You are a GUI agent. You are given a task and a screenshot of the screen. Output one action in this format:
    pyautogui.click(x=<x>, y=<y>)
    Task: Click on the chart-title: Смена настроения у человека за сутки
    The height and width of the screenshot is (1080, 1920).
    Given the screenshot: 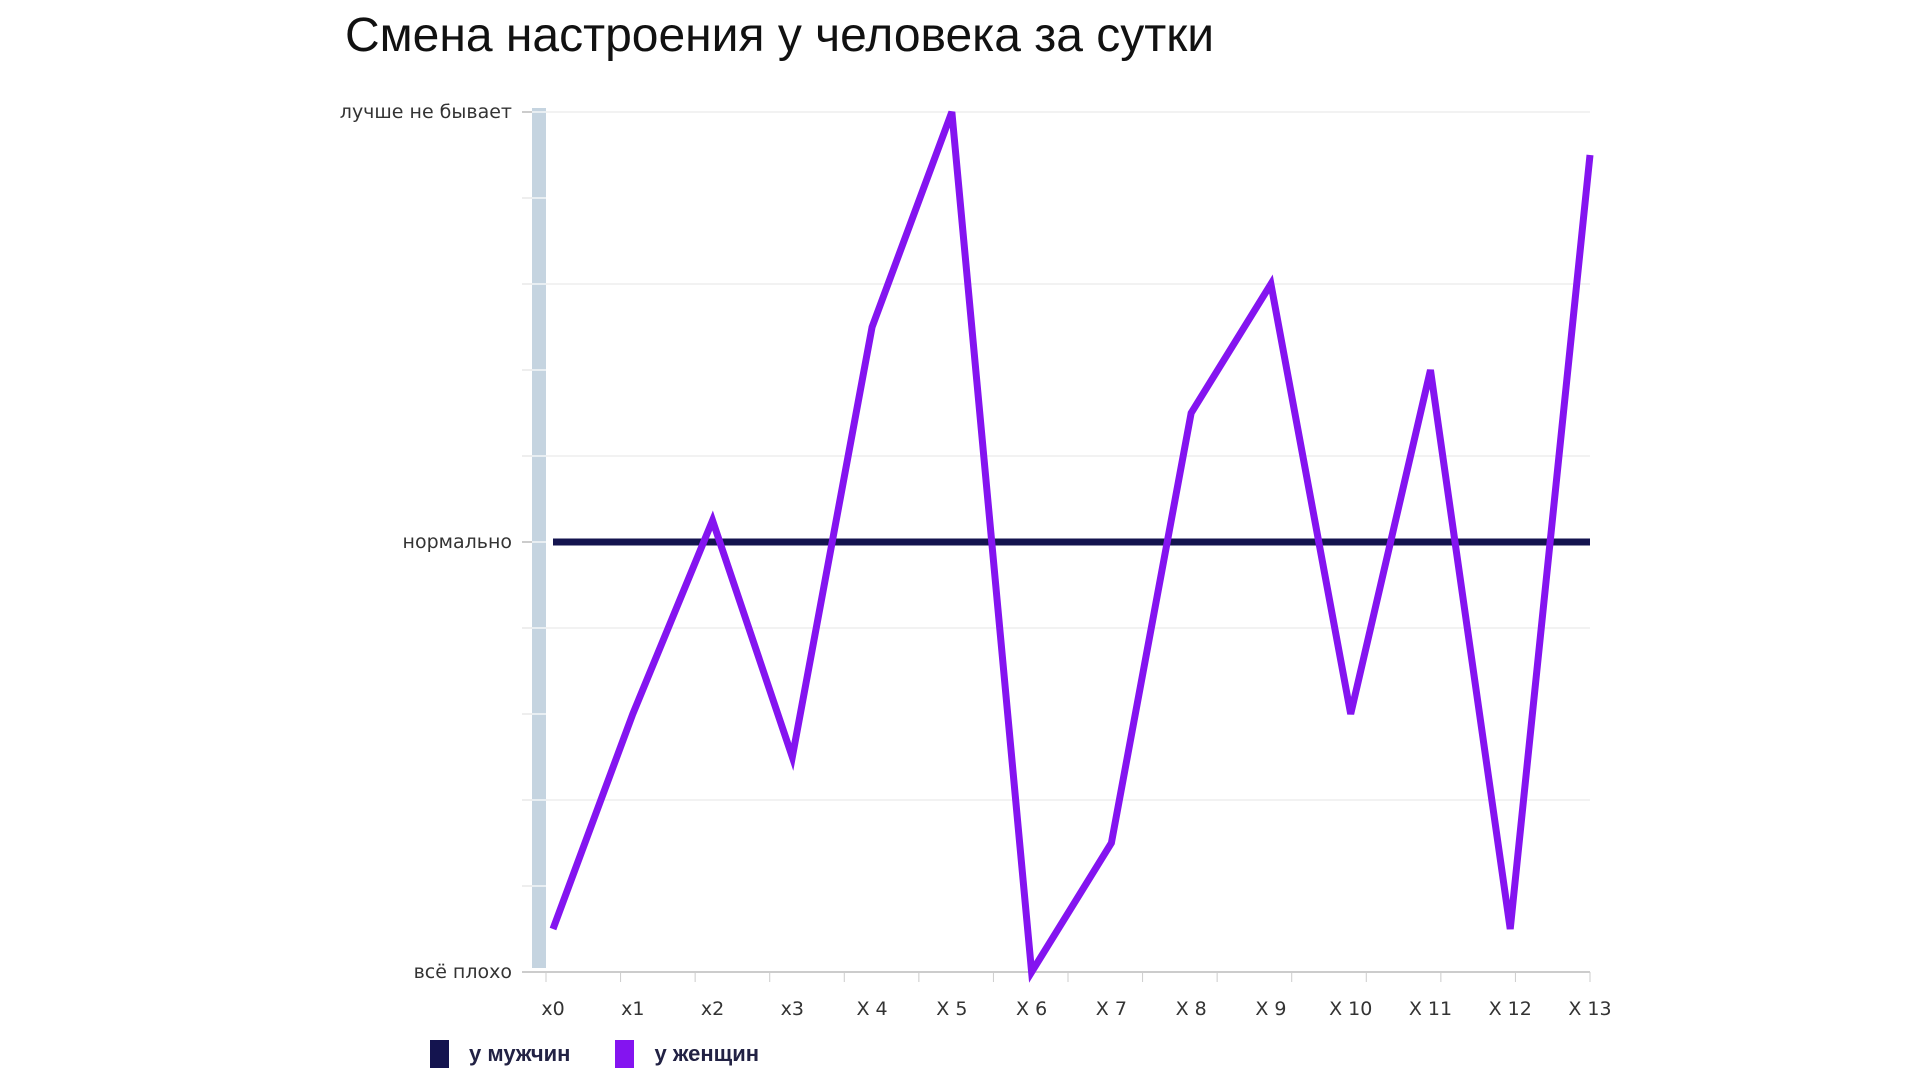 What is the action you would take?
    pyautogui.click(x=780, y=35)
    